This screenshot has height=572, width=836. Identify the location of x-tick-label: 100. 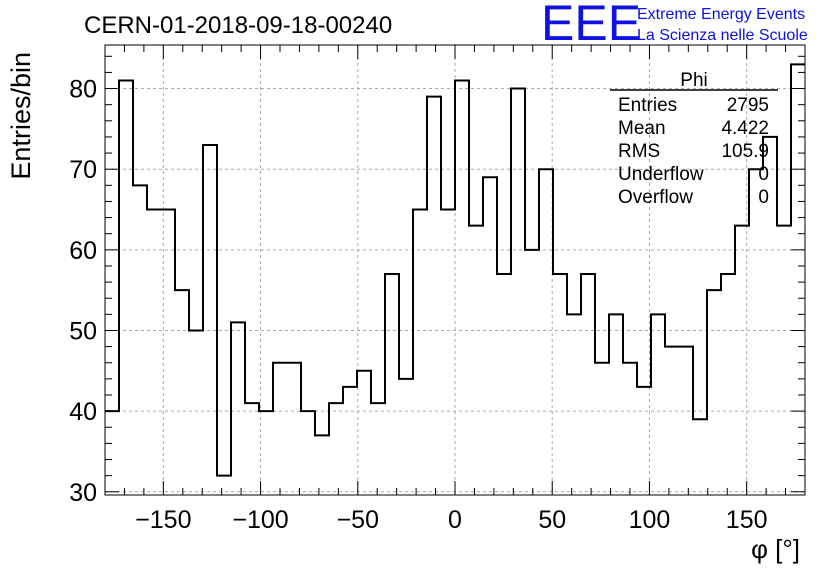
(650, 520).